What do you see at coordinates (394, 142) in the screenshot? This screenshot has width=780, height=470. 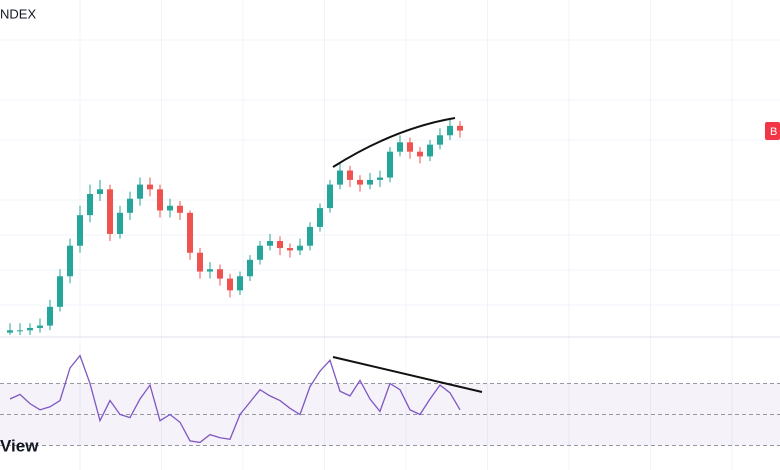 I see `trend-curve` at bounding box center [394, 142].